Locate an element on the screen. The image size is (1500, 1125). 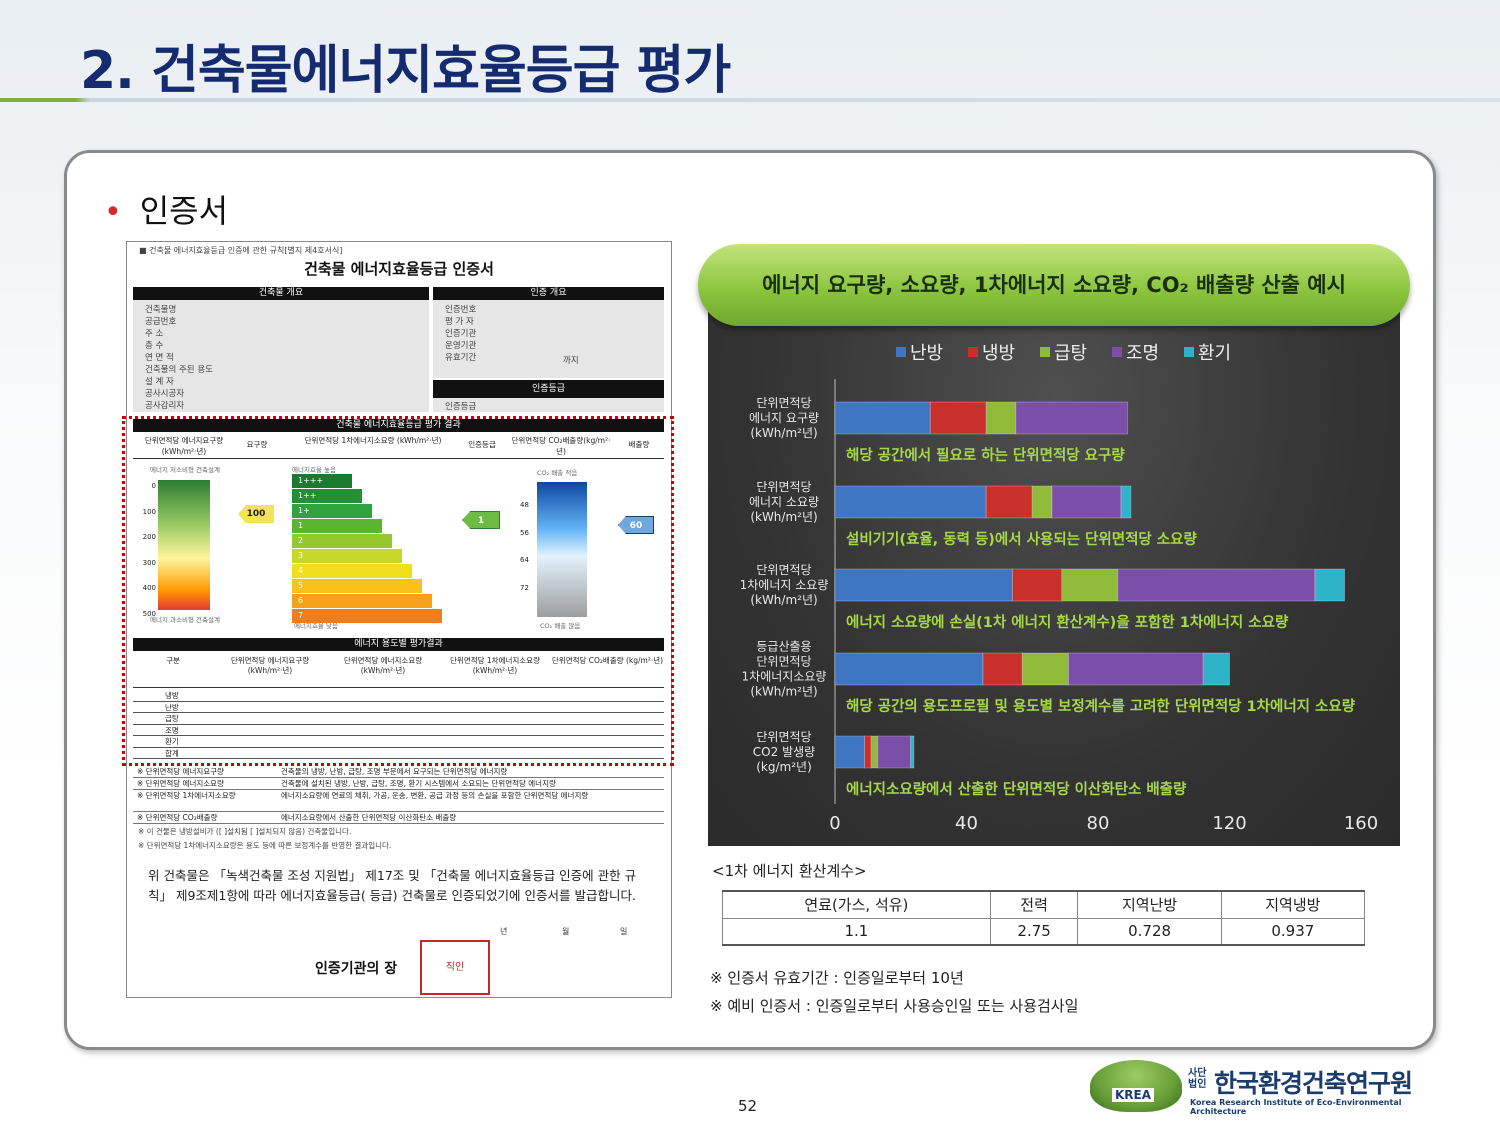
overview-row: 주 소 is located at coordinates (154, 334).